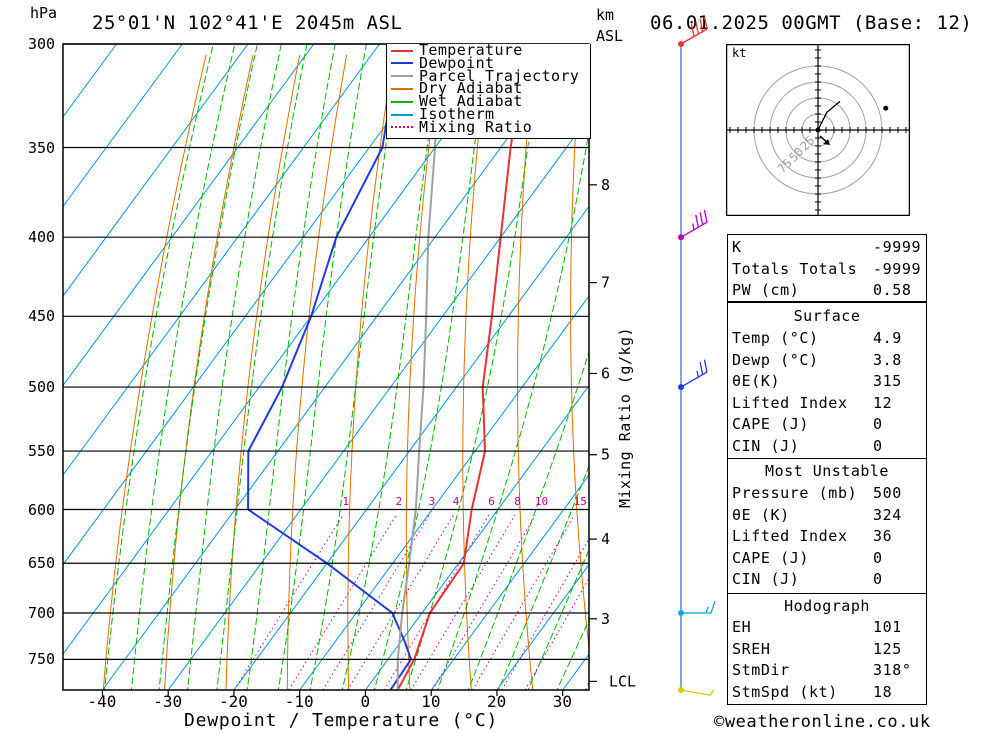 This screenshot has width=1000, height=733. I want to click on legend-label: Isotherm, so click(457, 114).